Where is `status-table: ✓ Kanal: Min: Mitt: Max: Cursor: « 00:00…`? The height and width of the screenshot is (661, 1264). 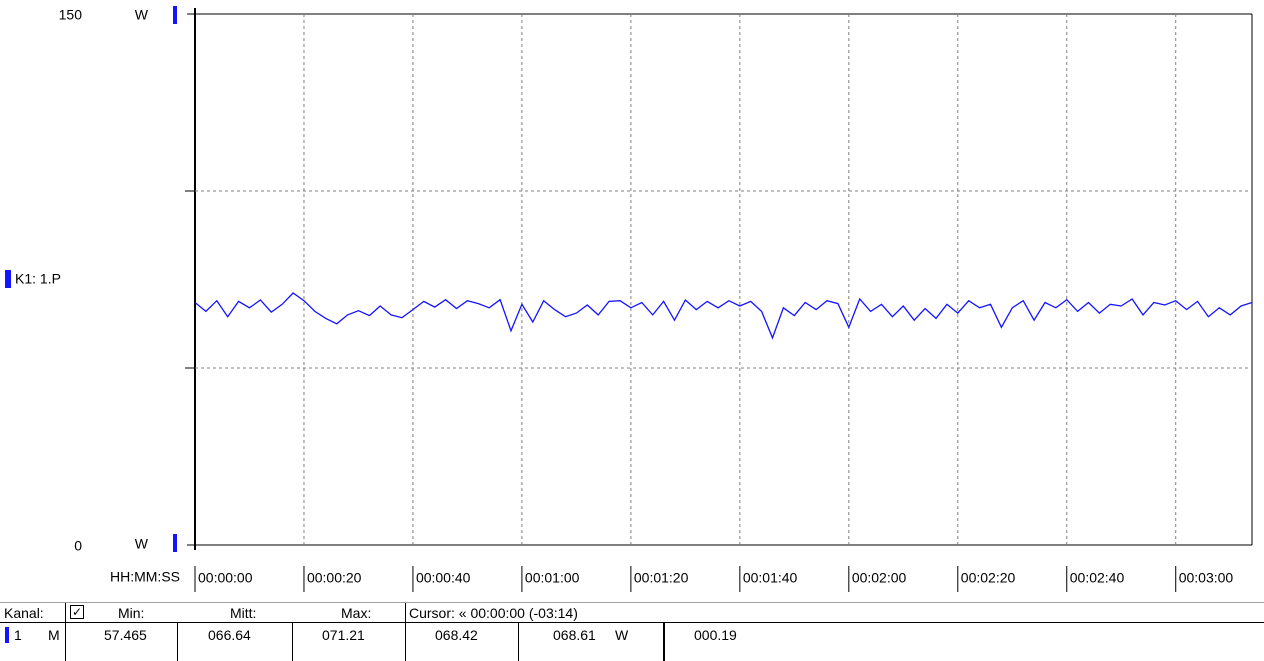 status-table: ✓ Kanal: Min: Mitt: Max: Cursor: « 00:00… is located at coordinates (632, 631).